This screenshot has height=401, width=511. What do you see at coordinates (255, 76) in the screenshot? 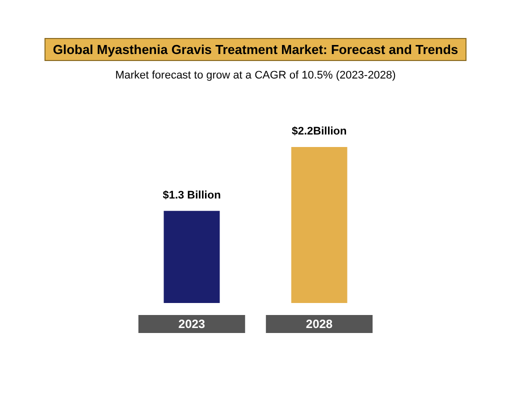
I see `chart-subtitle: Market forecast to grow at a CAGR of 10.5% (2023-2028)` at bounding box center [255, 76].